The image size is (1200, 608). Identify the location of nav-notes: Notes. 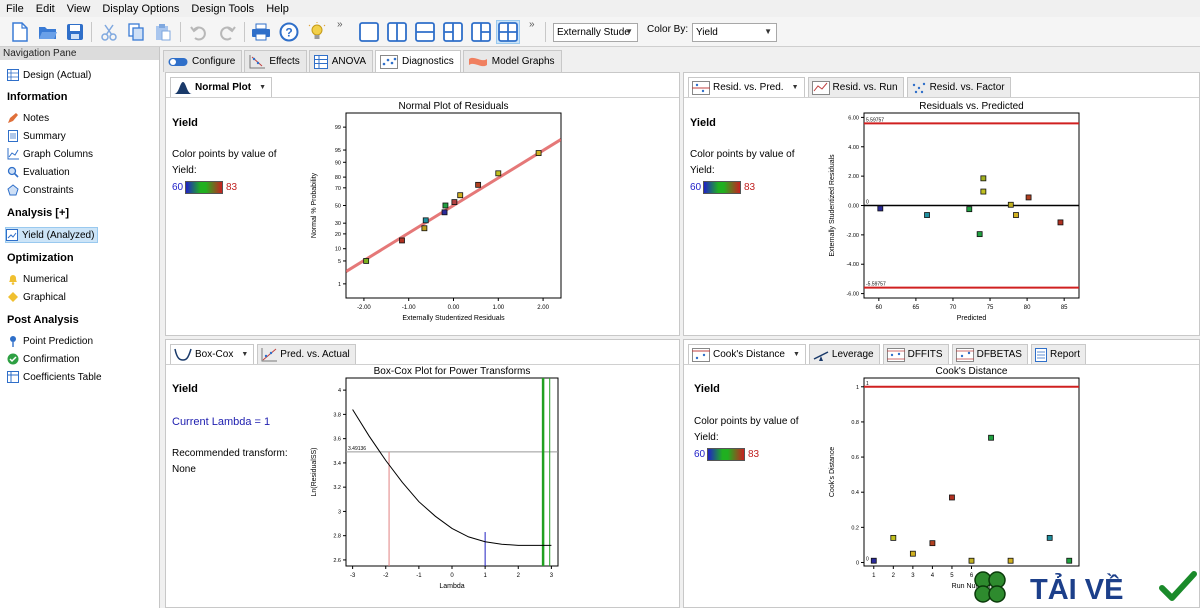
(28, 118).